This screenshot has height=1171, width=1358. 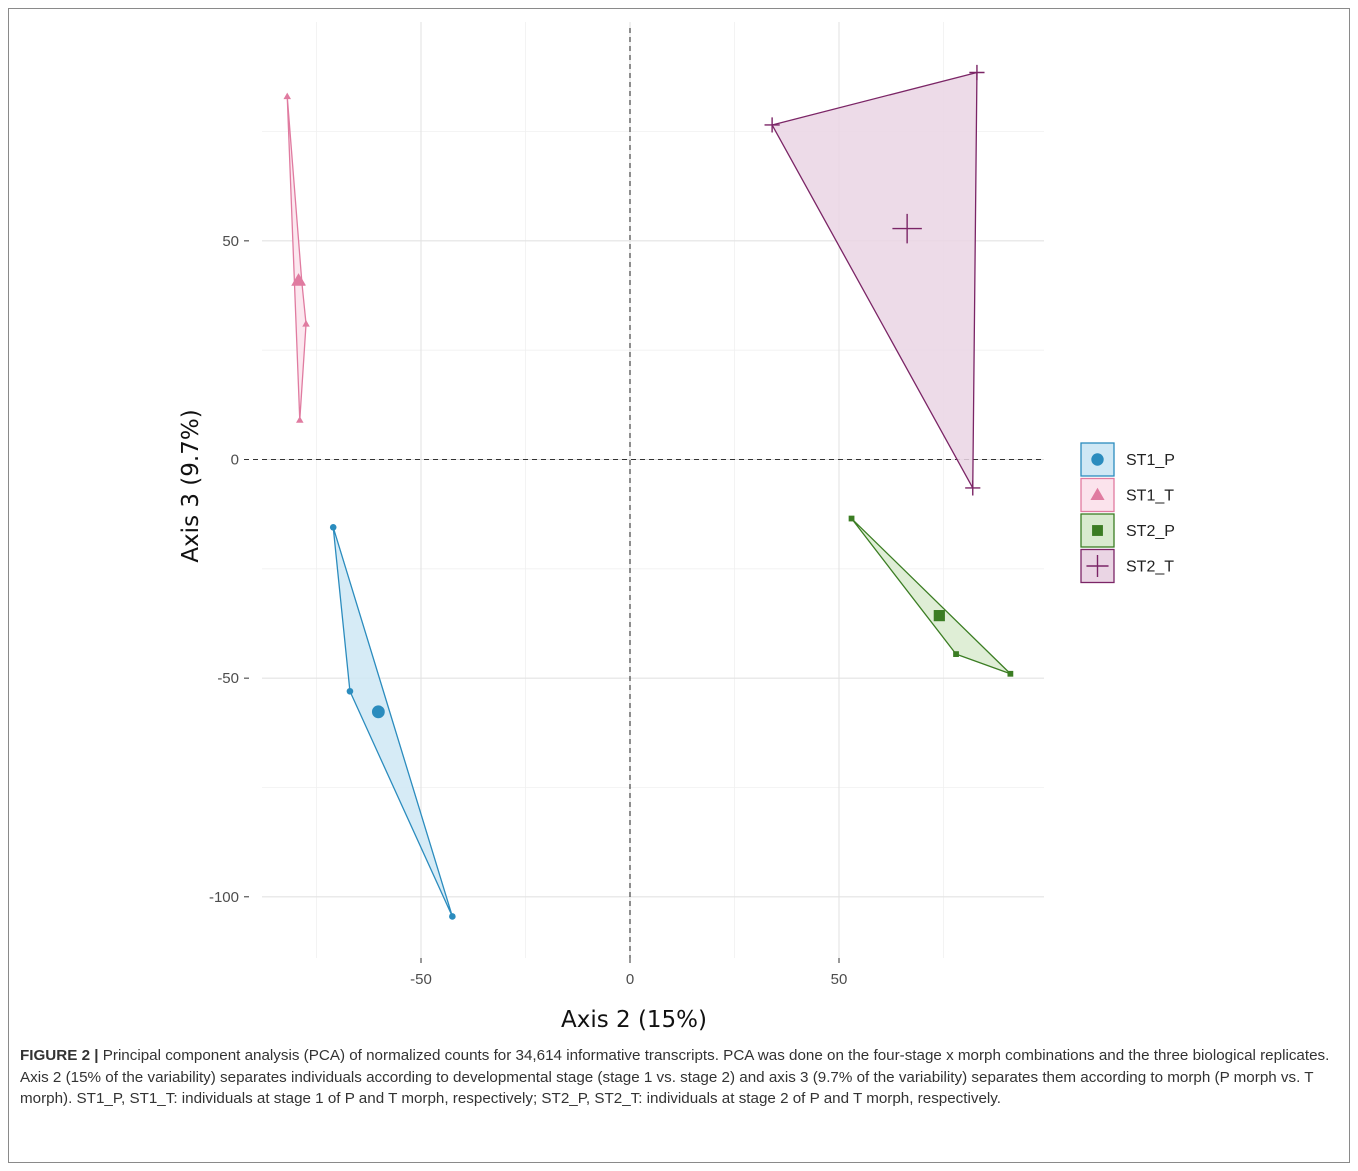 What do you see at coordinates (630, 979) in the screenshot?
I see `x-tick-label: 0` at bounding box center [630, 979].